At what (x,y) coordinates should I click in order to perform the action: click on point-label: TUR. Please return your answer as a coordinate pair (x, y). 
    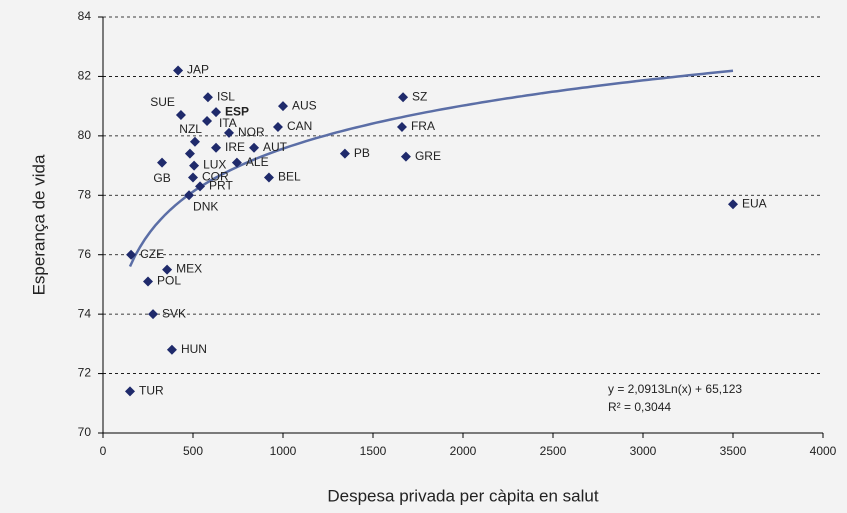
    Looking at the image, I should click on (151, 391).